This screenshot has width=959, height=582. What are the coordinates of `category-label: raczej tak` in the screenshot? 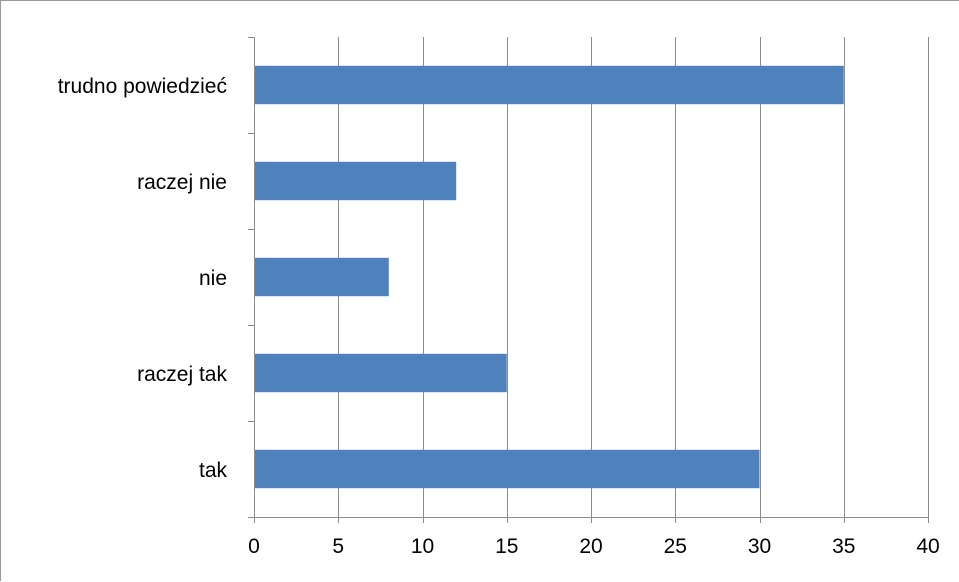 It's located at (182, 374).